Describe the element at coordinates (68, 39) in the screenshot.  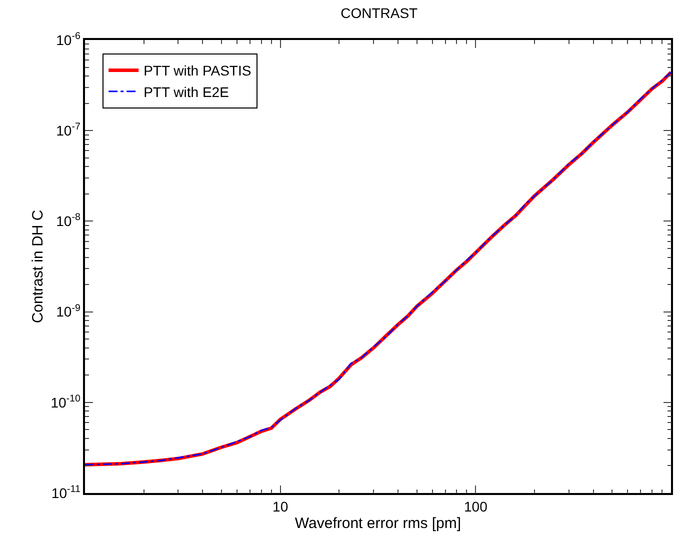
I see `y-tick-label: 10$^{-6}$` at that location.